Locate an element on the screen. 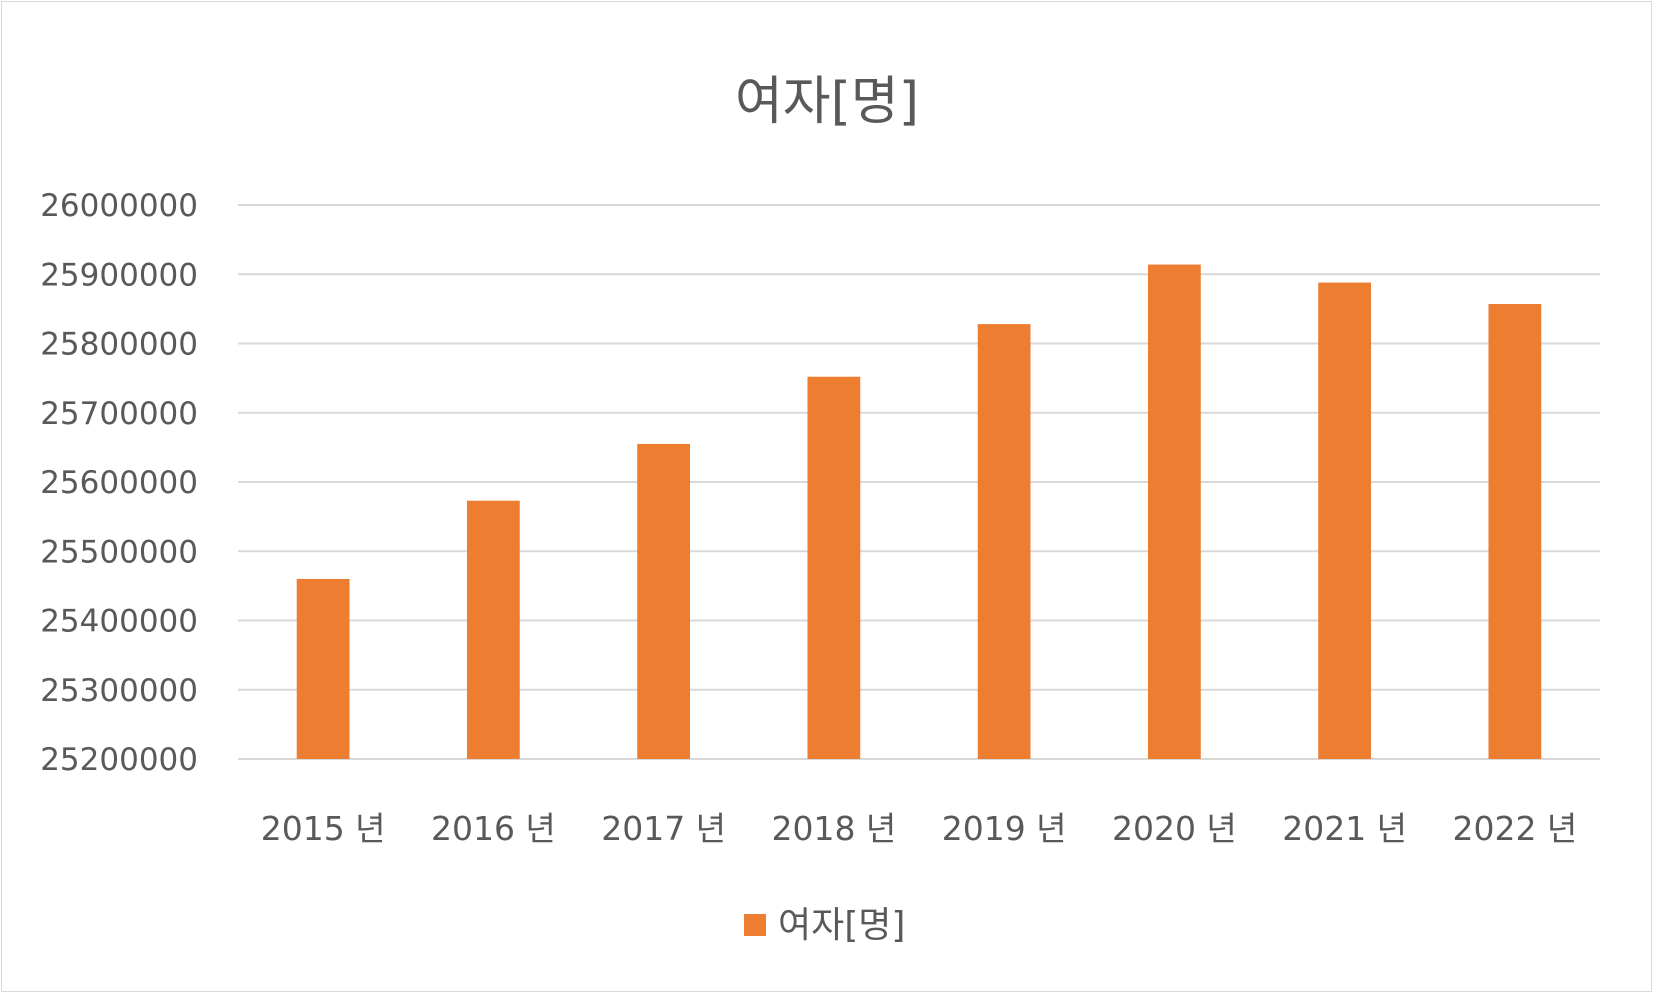 The image size is (1653, 993). x-tick-label: 2016 년 is located at coordinates (493, 828).